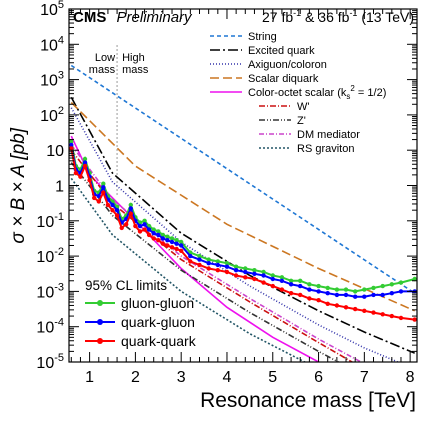 The image size is (441, 428). I want to click on y-tick-label: 10⁻³, so click(50, 291).